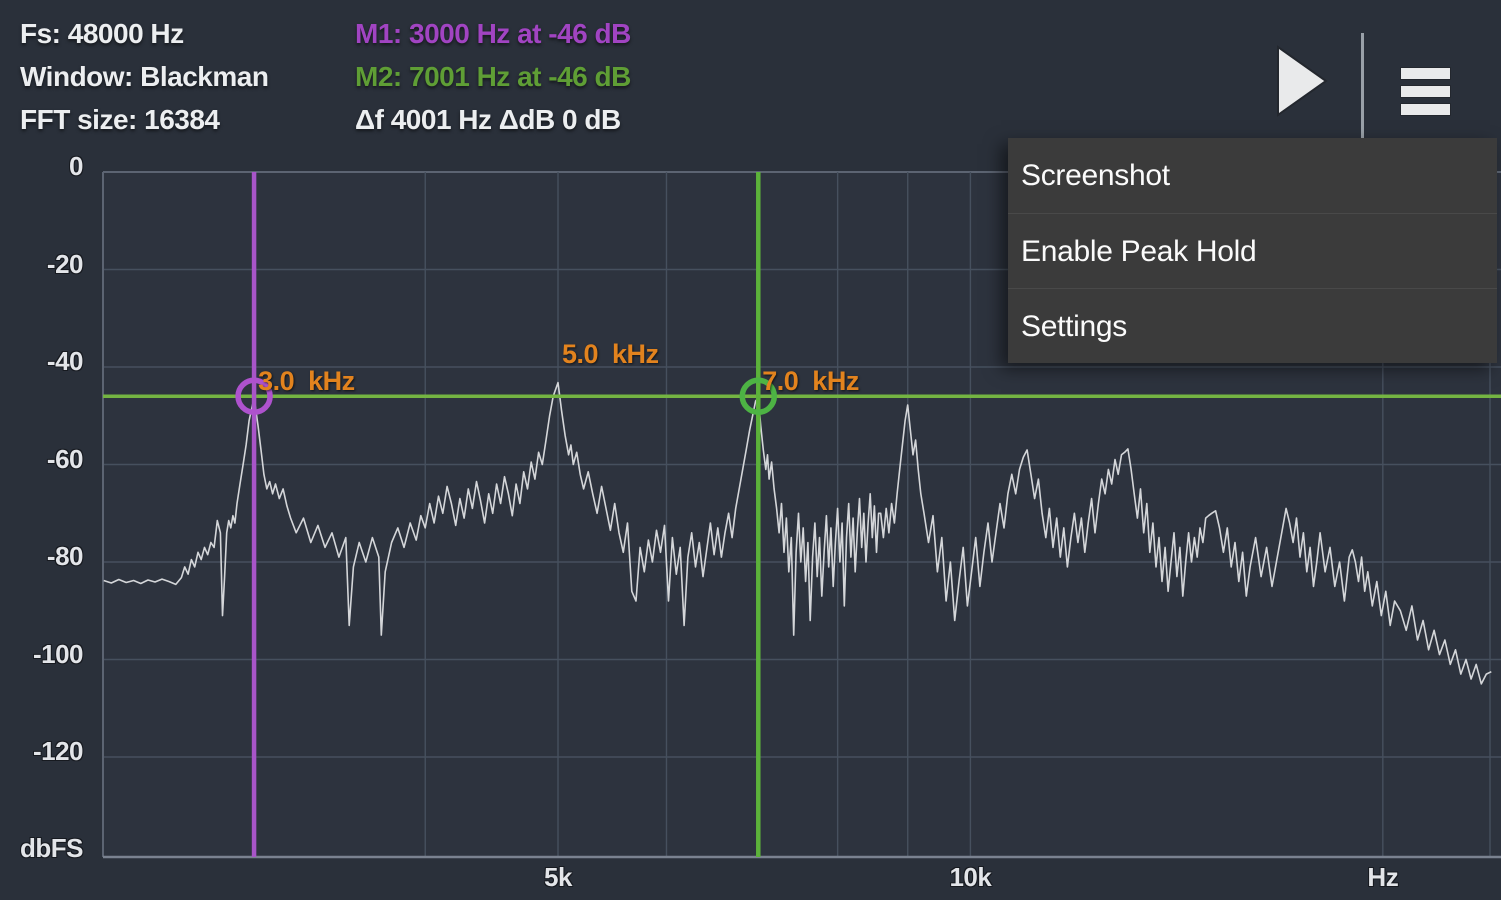  I want to click on y-axis-label--120: -120, so click(58, 751).